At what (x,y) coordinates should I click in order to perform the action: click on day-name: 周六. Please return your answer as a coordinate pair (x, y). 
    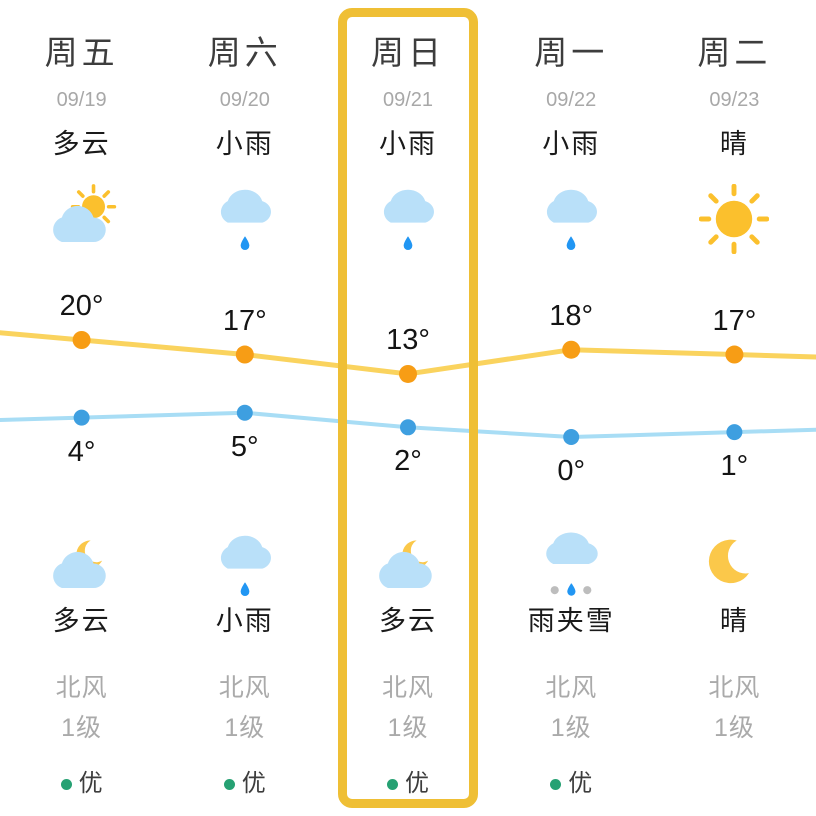
    Looking at the image, I should click on (244, 52).